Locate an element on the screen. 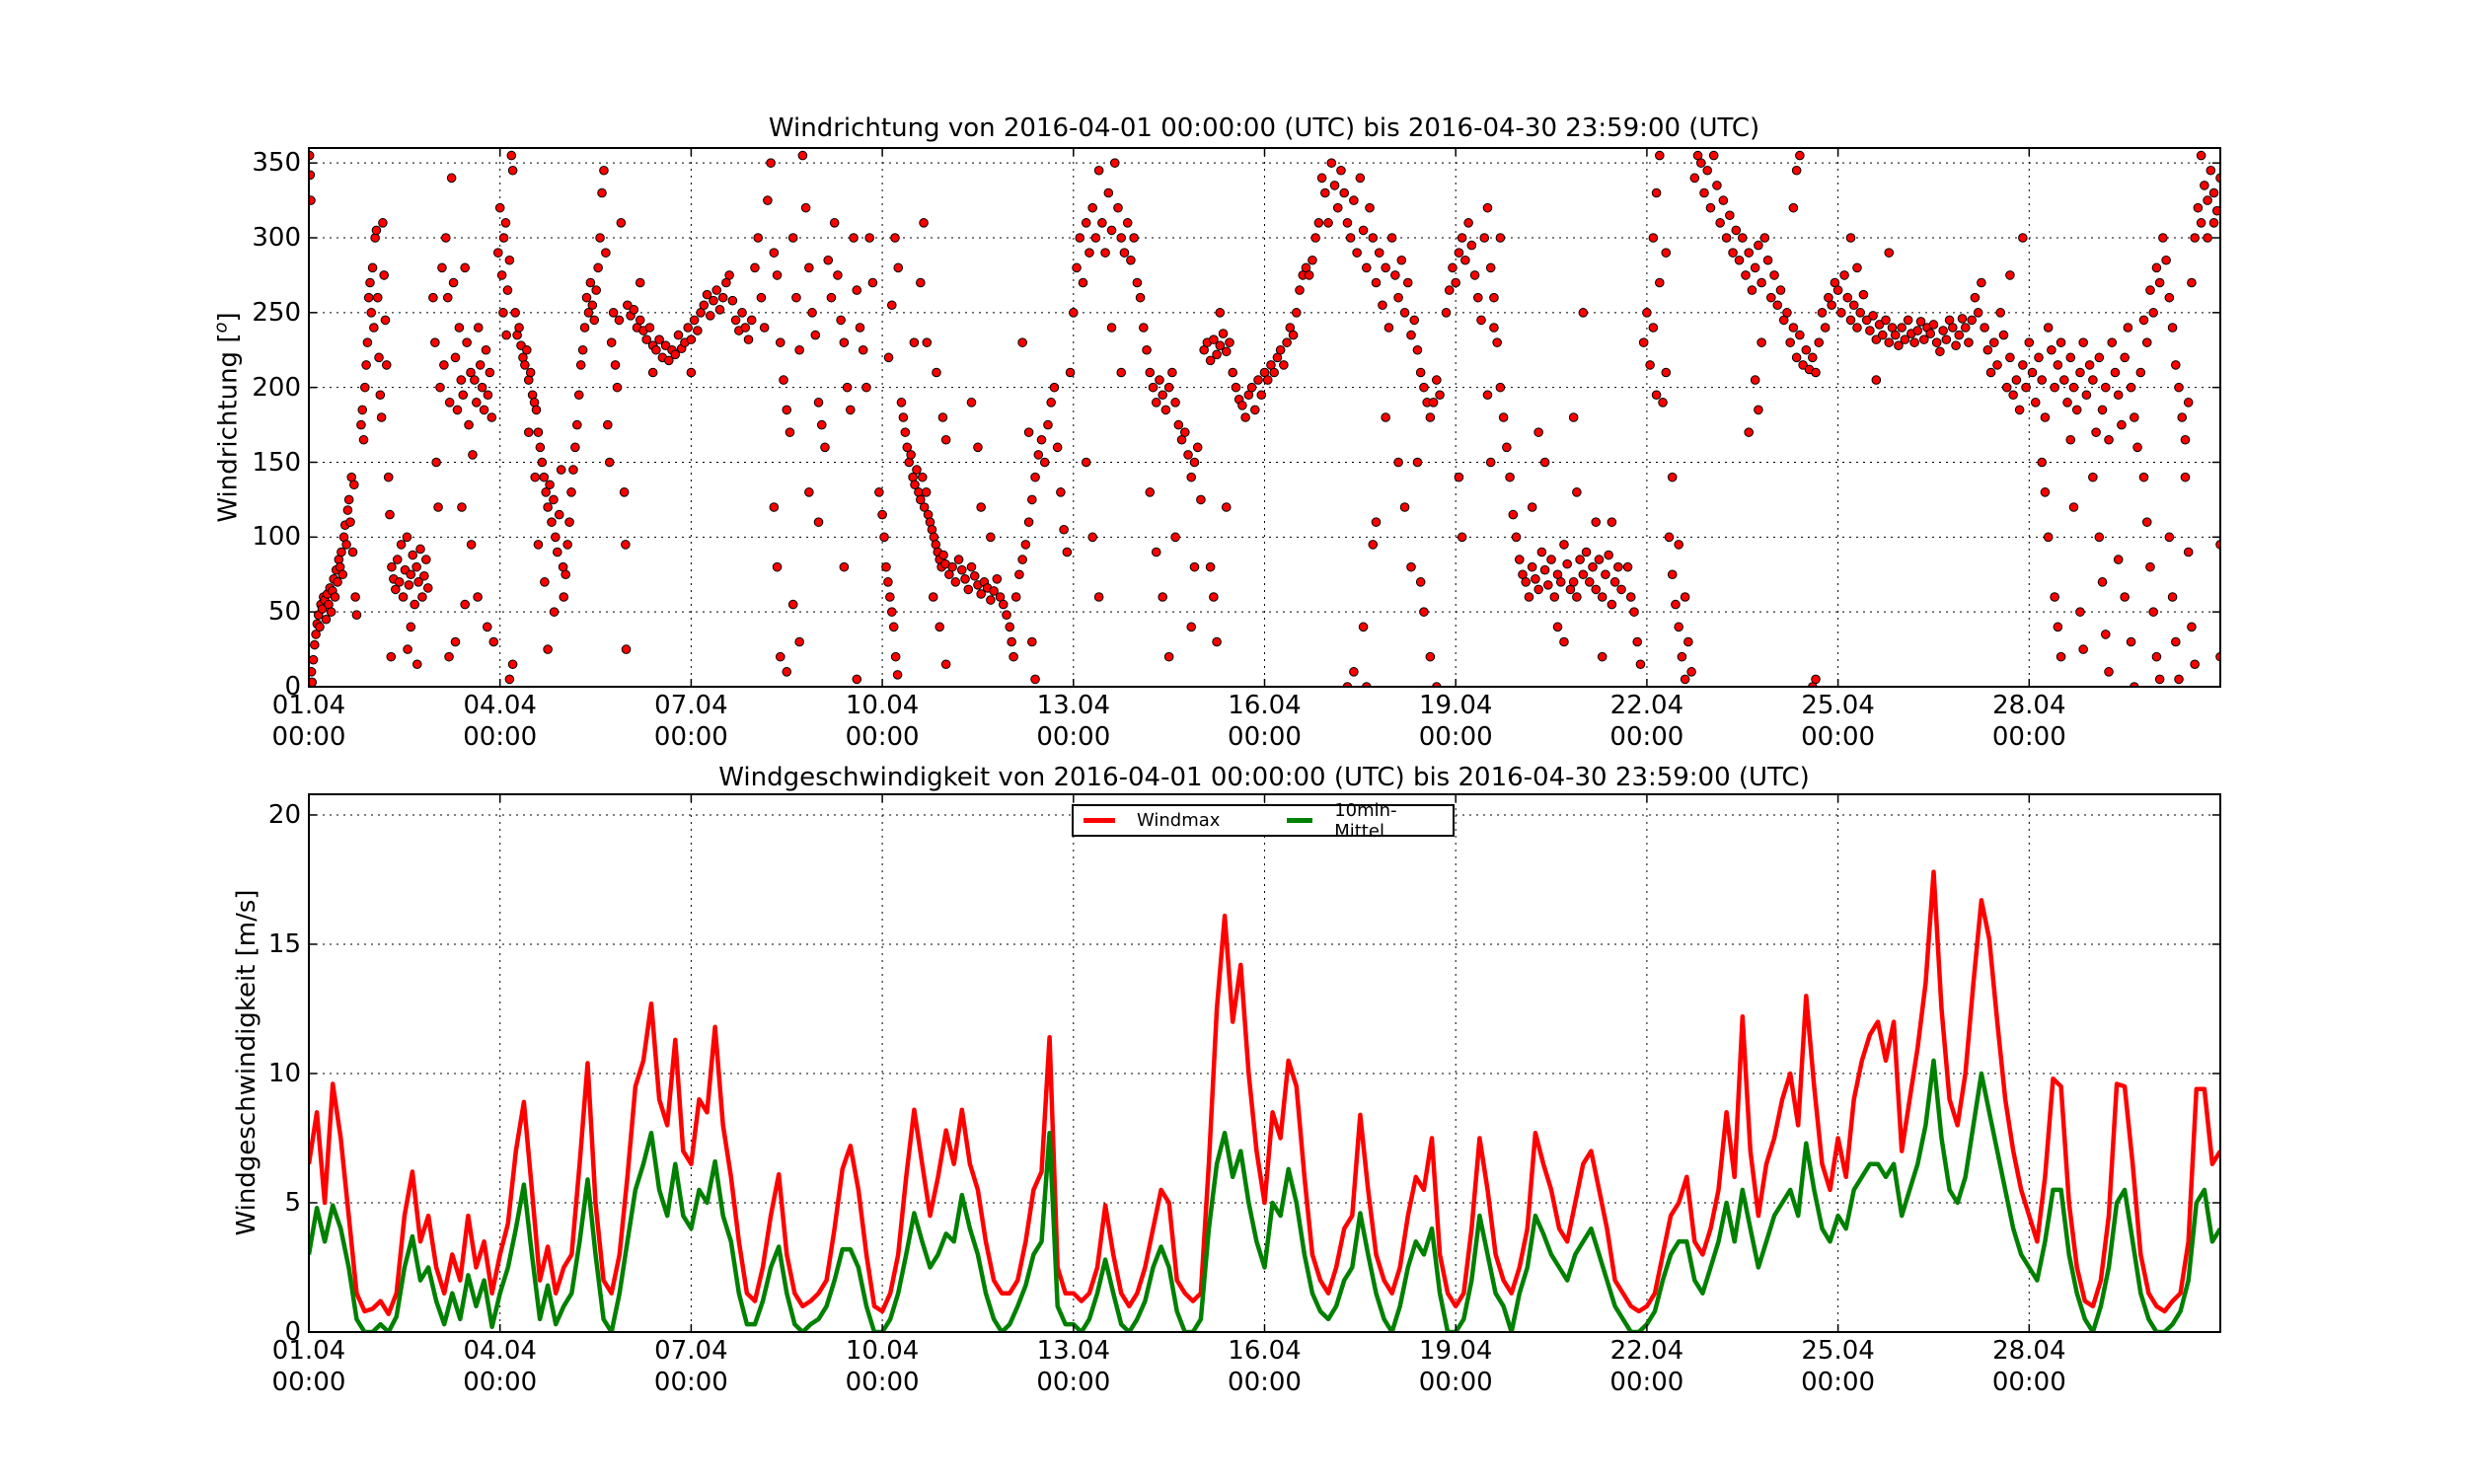 This screenshot has height=1484, width=2467. legend-item-windmax: Windmax is located at coordinates (1152, 820).